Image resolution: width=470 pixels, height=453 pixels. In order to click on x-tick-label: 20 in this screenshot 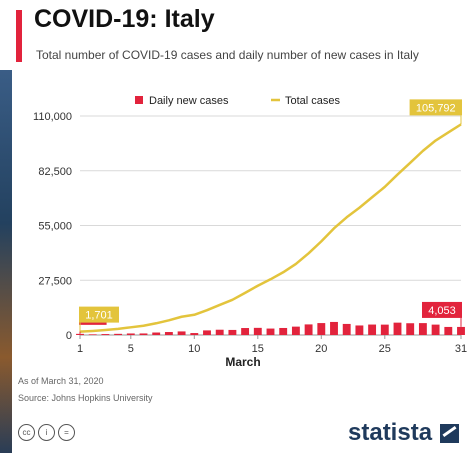, I will do `click(321, 349)`.